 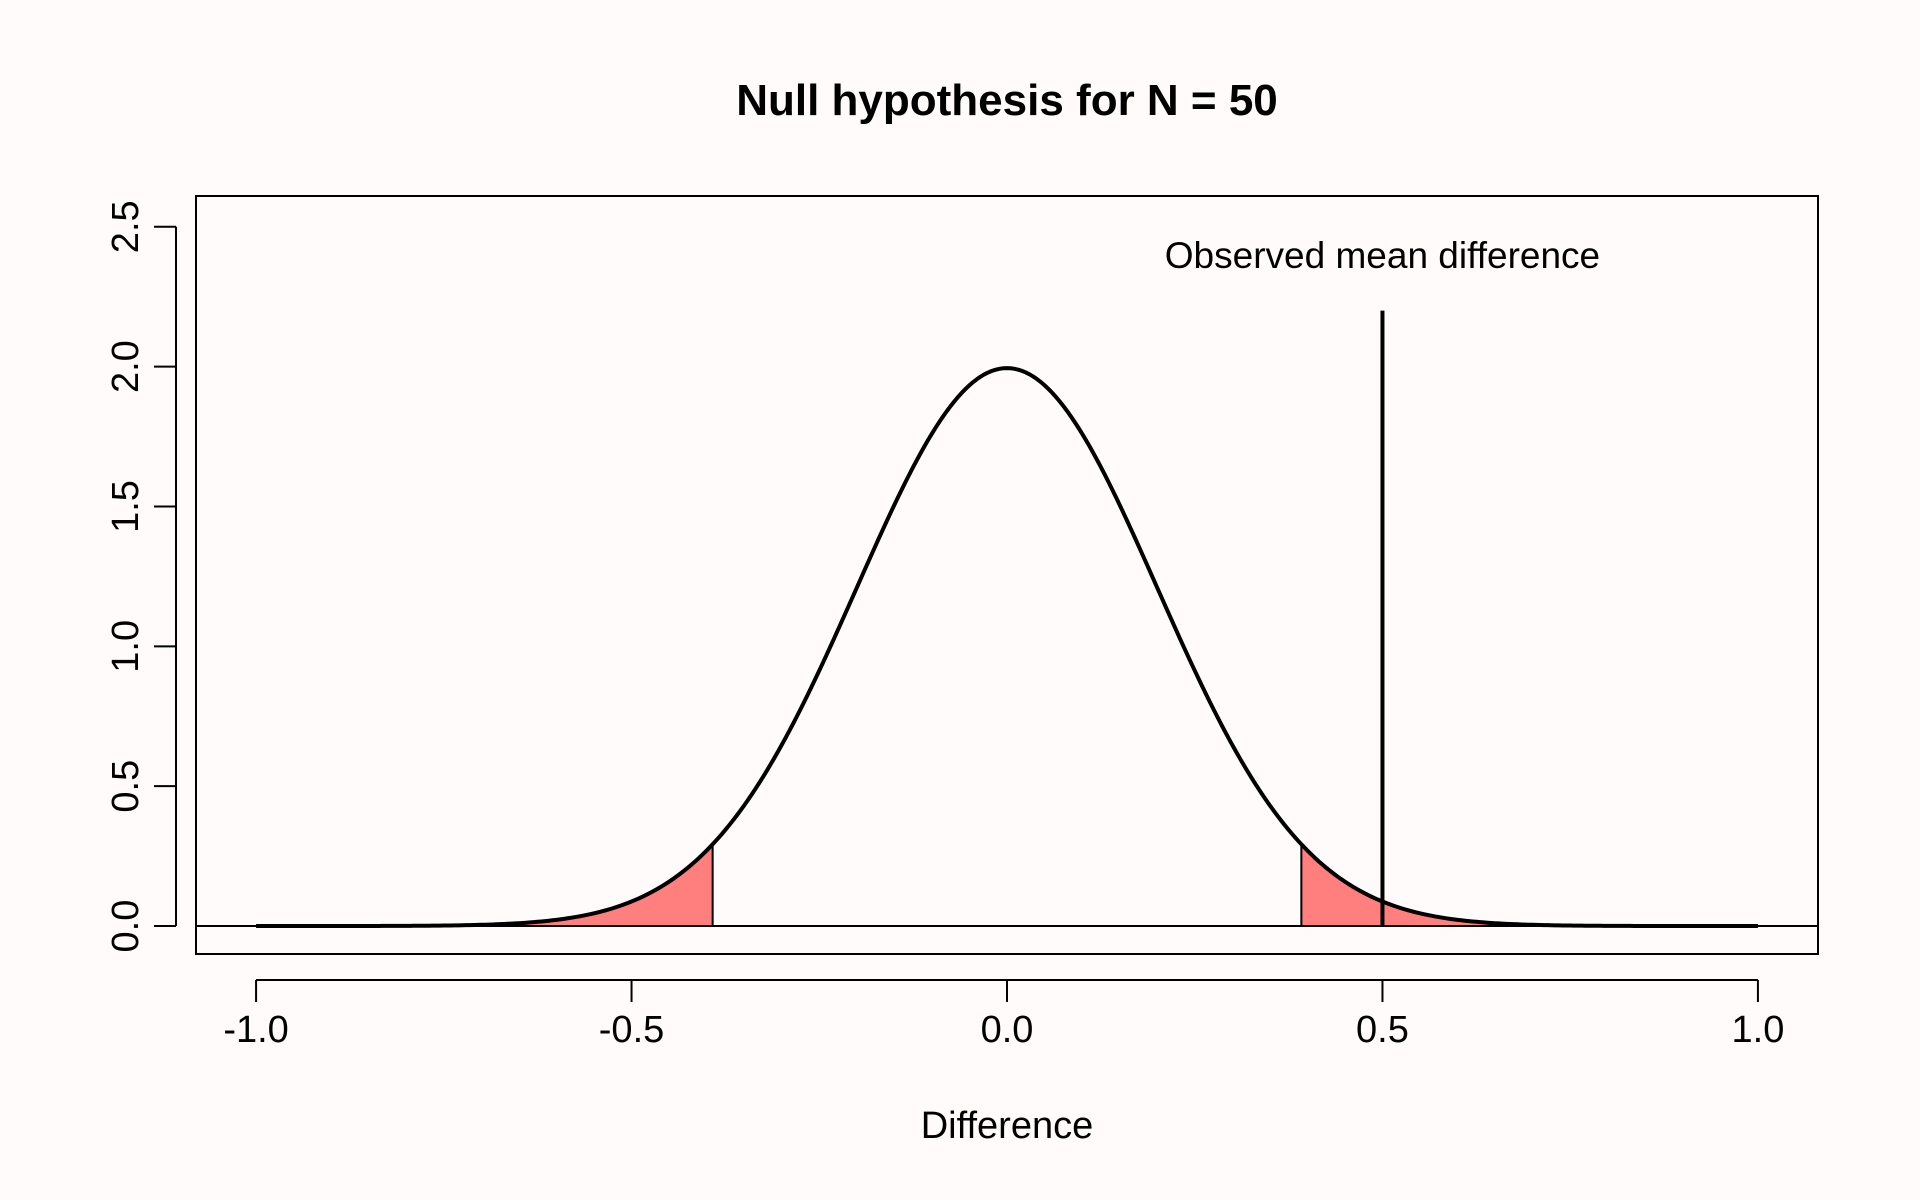 What do you see at coordinates (1007, 1030) in the screenshot?
I see `x-tick-label: 0.0` at bounding box center [1007, 1030].